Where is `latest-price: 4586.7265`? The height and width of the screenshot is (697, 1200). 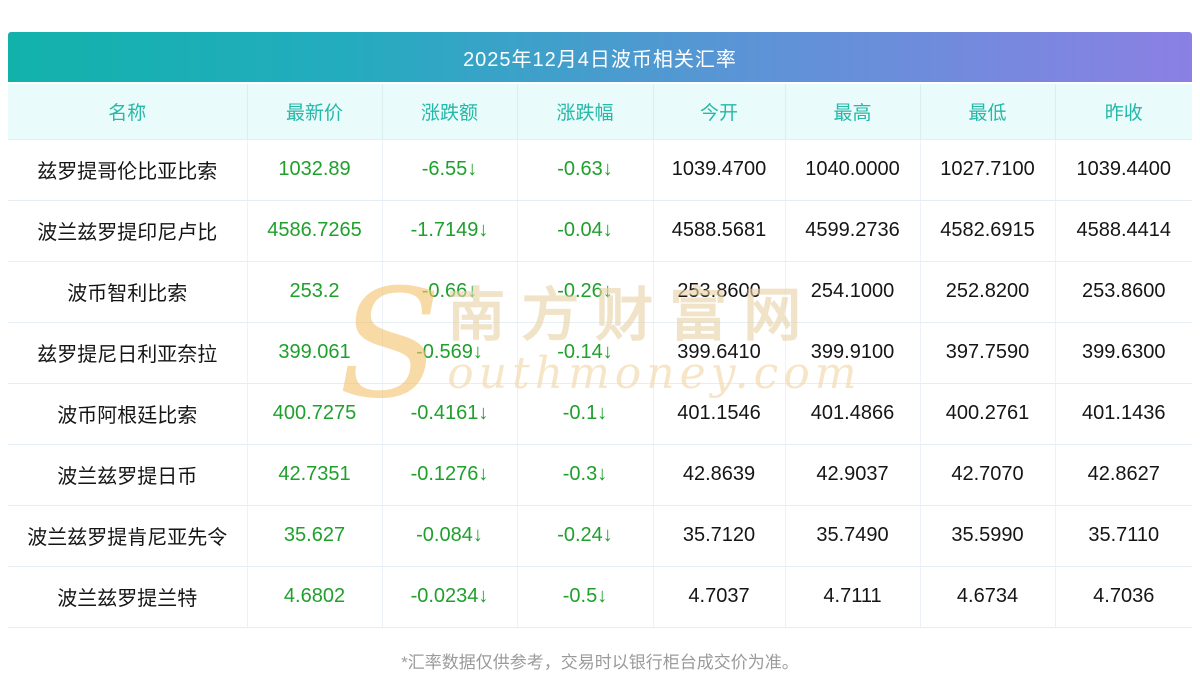 latest-price: 4586.7265 is located at coordinates (315, 231).